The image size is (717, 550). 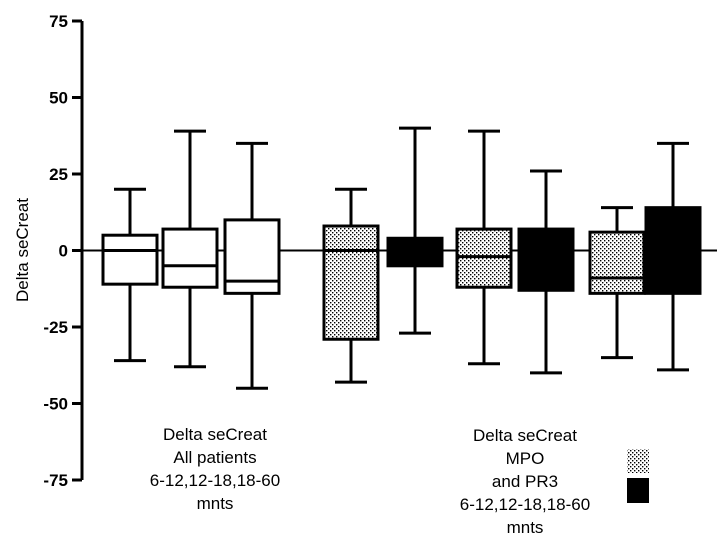 I want to click on y-tick-label: -50, so click(x=55, y=404).